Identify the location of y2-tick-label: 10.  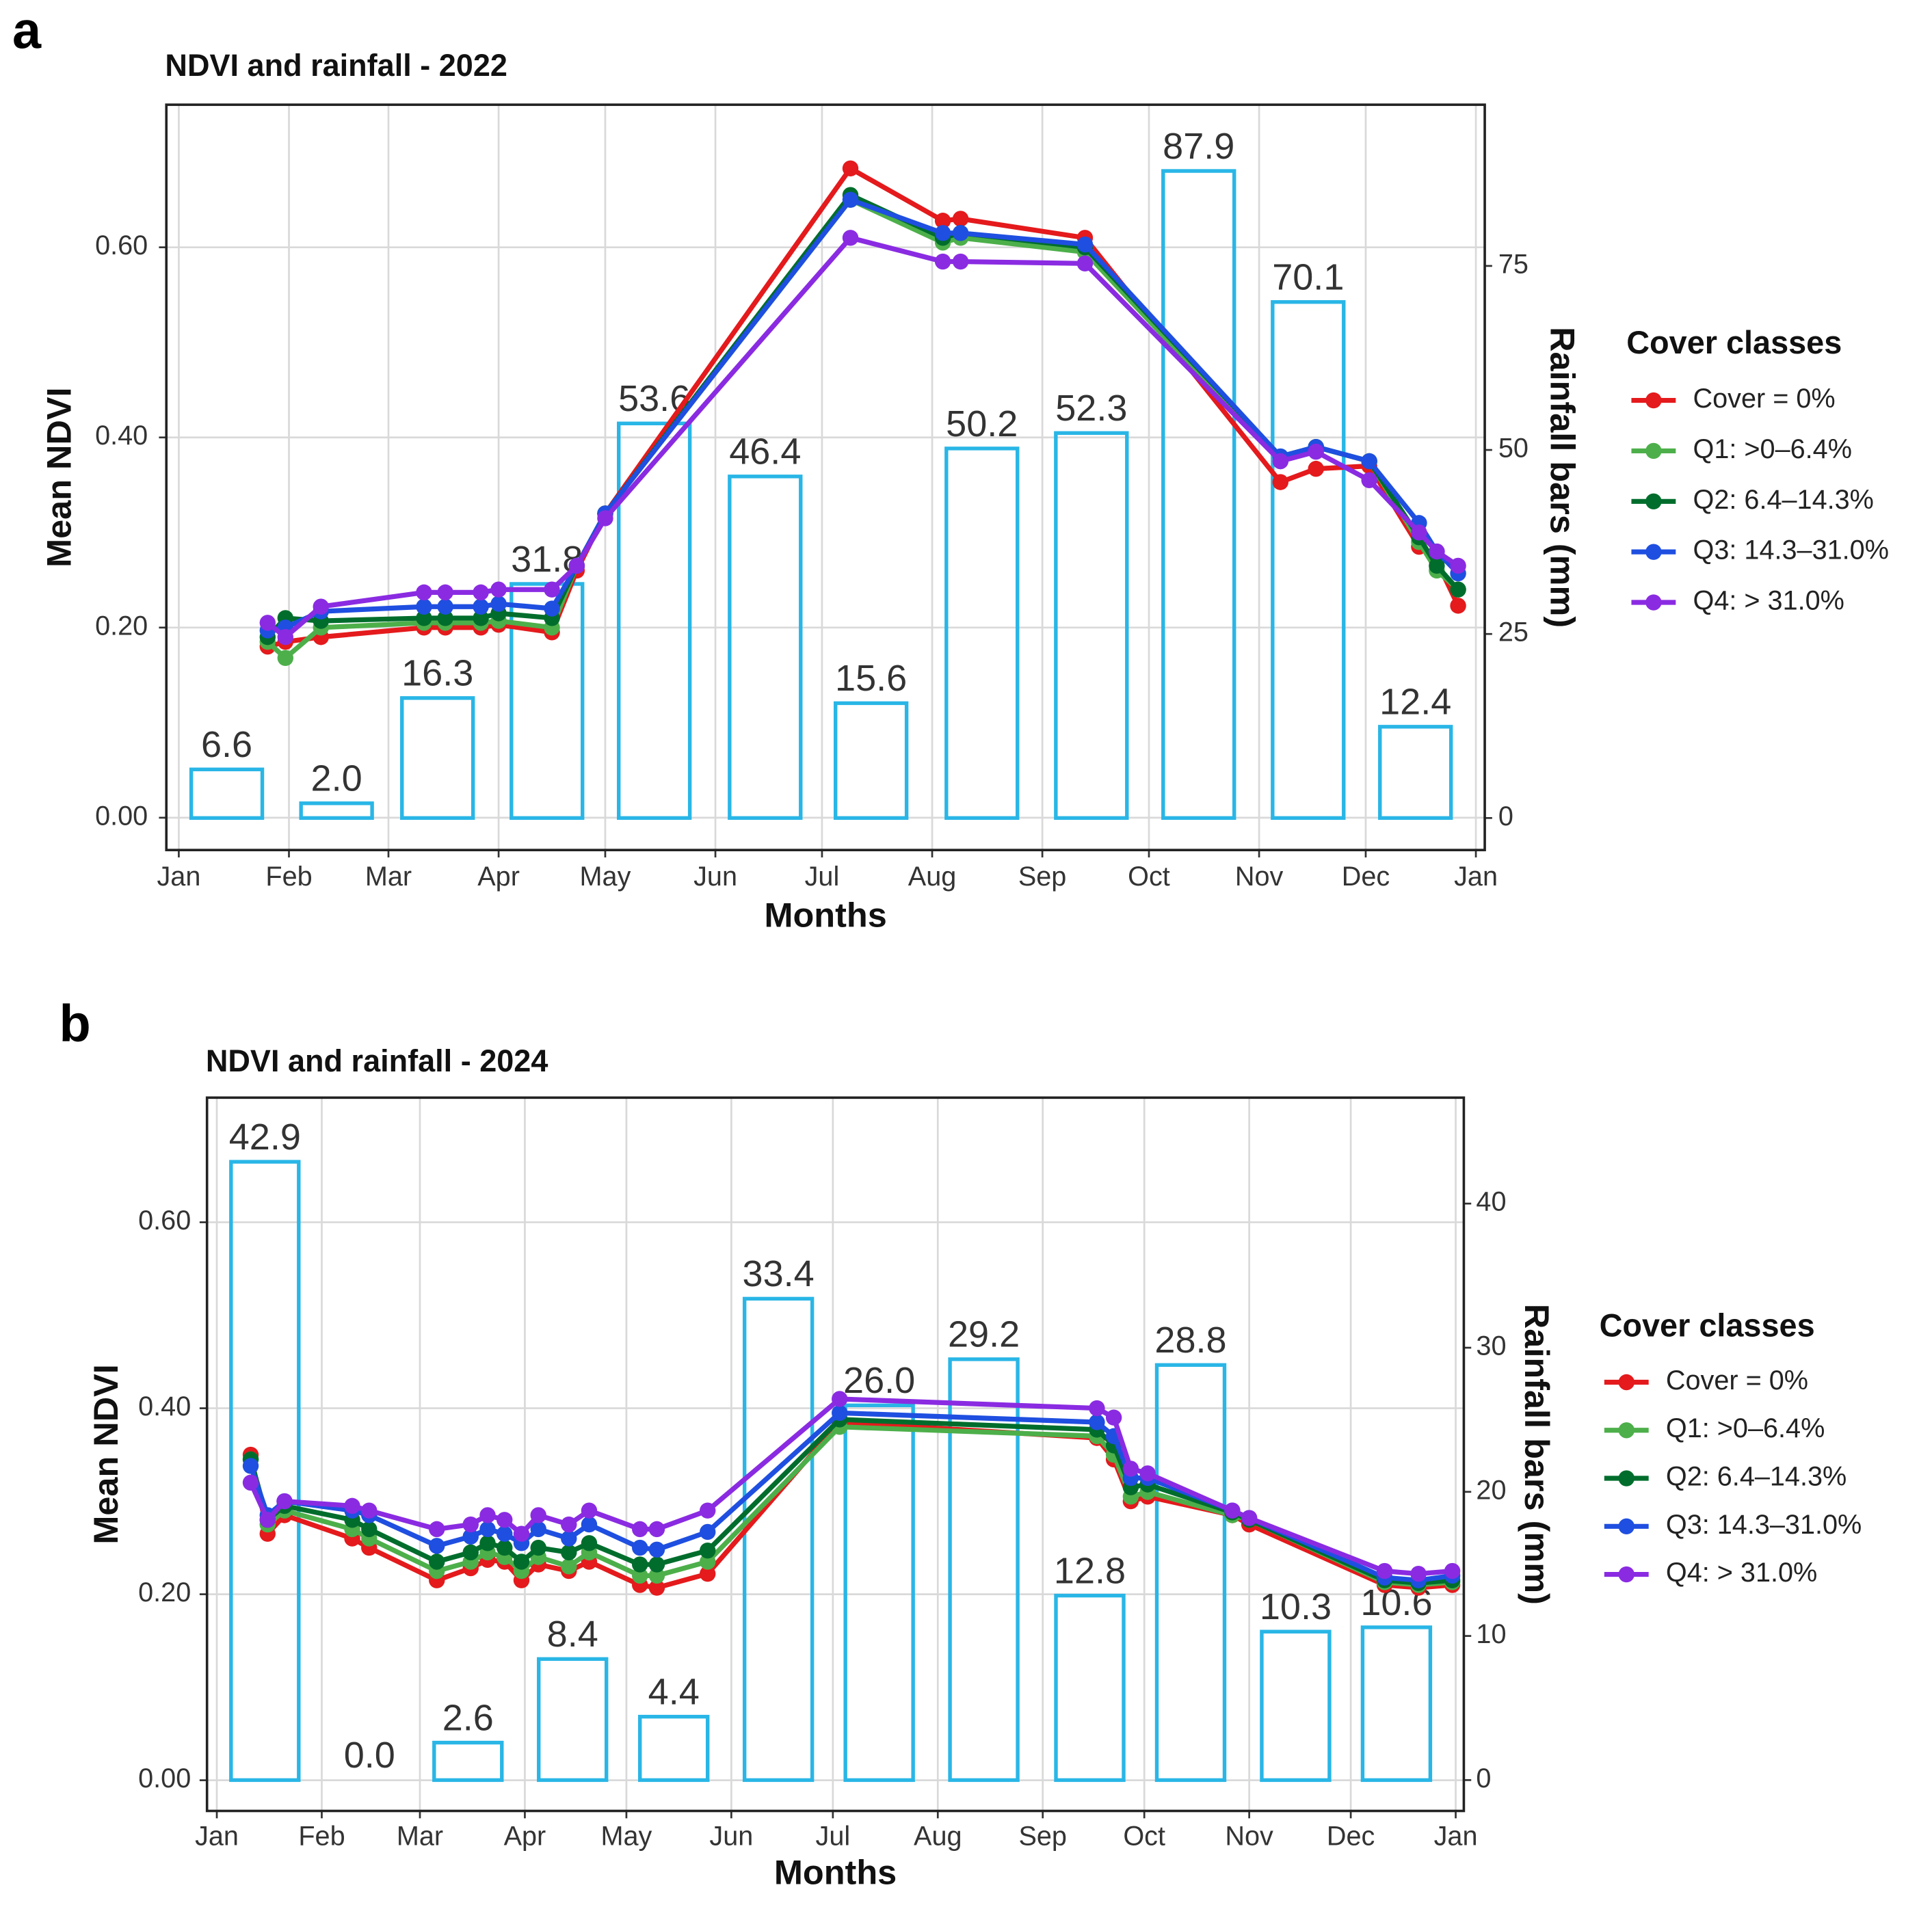
(1491, 1634).